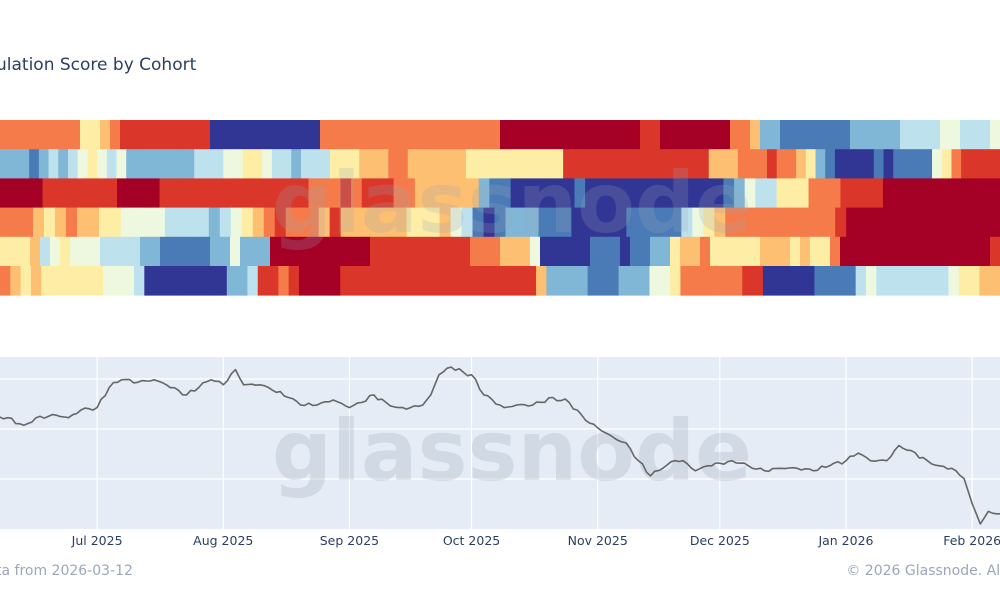 This screenshot has height=600, width=1000. Describe the element at coordinates (845, 540) in the screenshot. I see `x-tick-label: Jan 2026` at that location.